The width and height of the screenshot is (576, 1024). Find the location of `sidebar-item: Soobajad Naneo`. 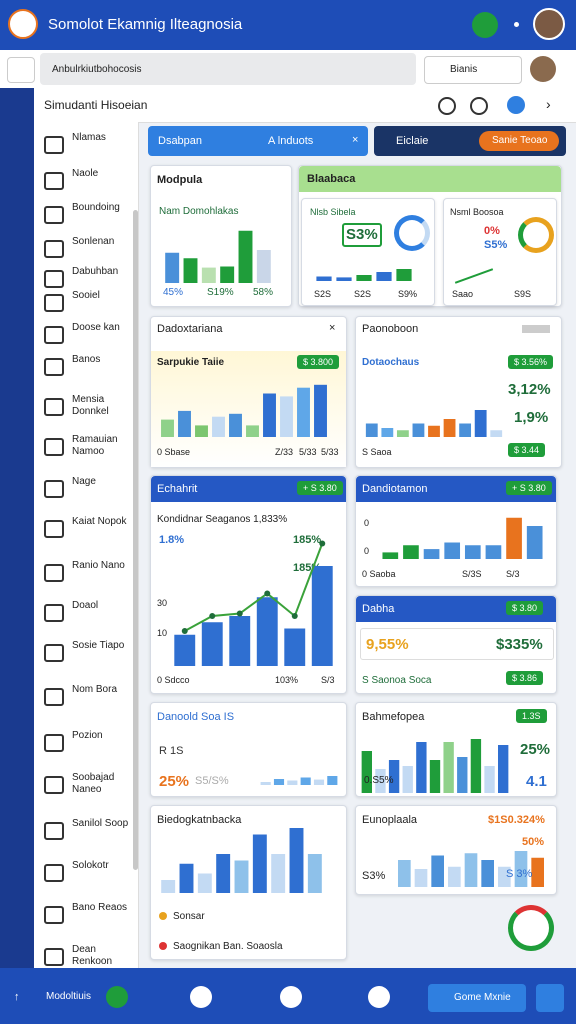

sidebar-item: Soobajad Naneo is located at coordinates (90, 785).